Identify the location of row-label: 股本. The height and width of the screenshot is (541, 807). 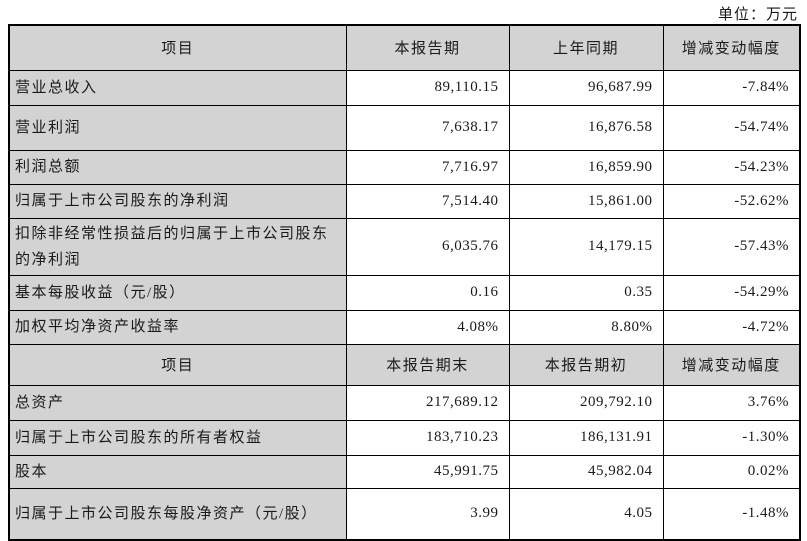
(177, 471).